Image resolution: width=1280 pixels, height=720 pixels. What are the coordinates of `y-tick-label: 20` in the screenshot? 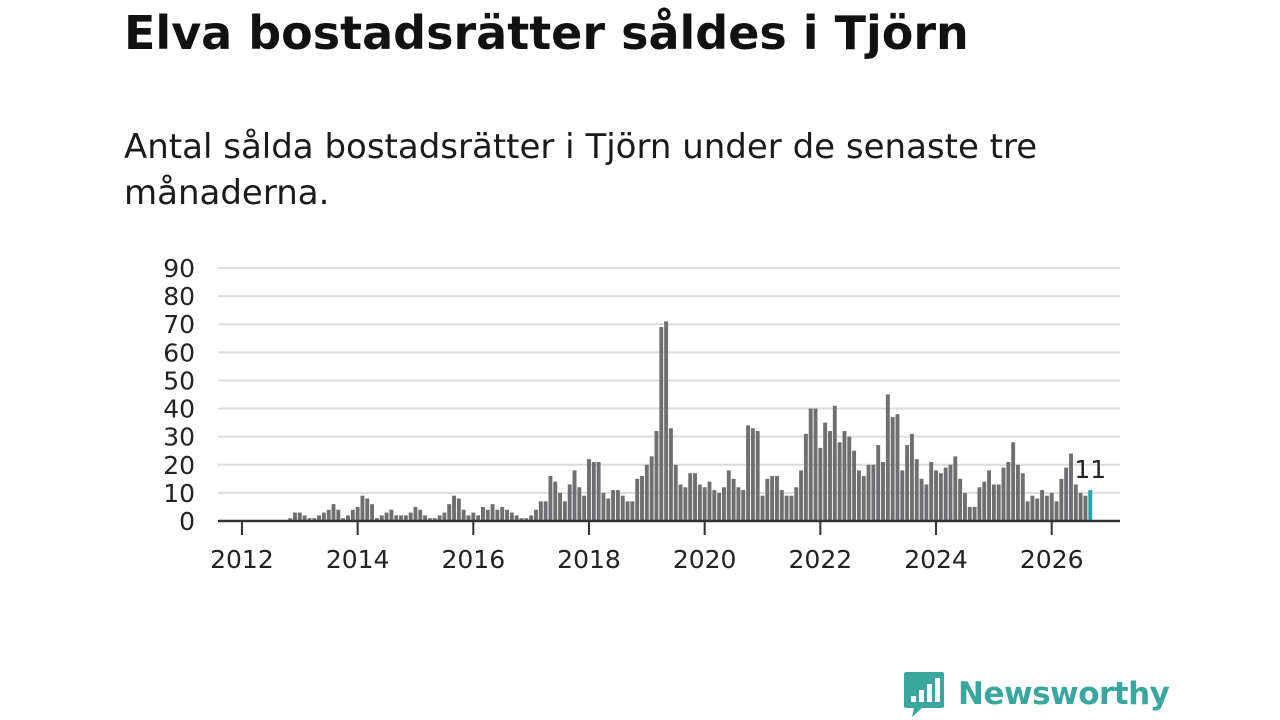 It's located at (179, 465).